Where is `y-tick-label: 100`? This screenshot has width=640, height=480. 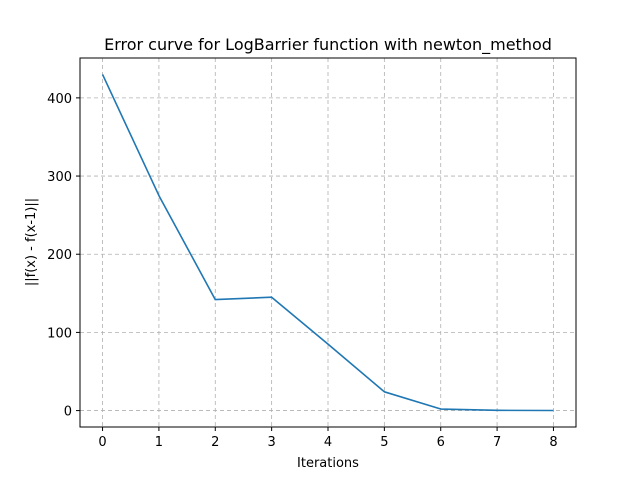
y-tick-label: 100 is located at coordinates (59, 333).